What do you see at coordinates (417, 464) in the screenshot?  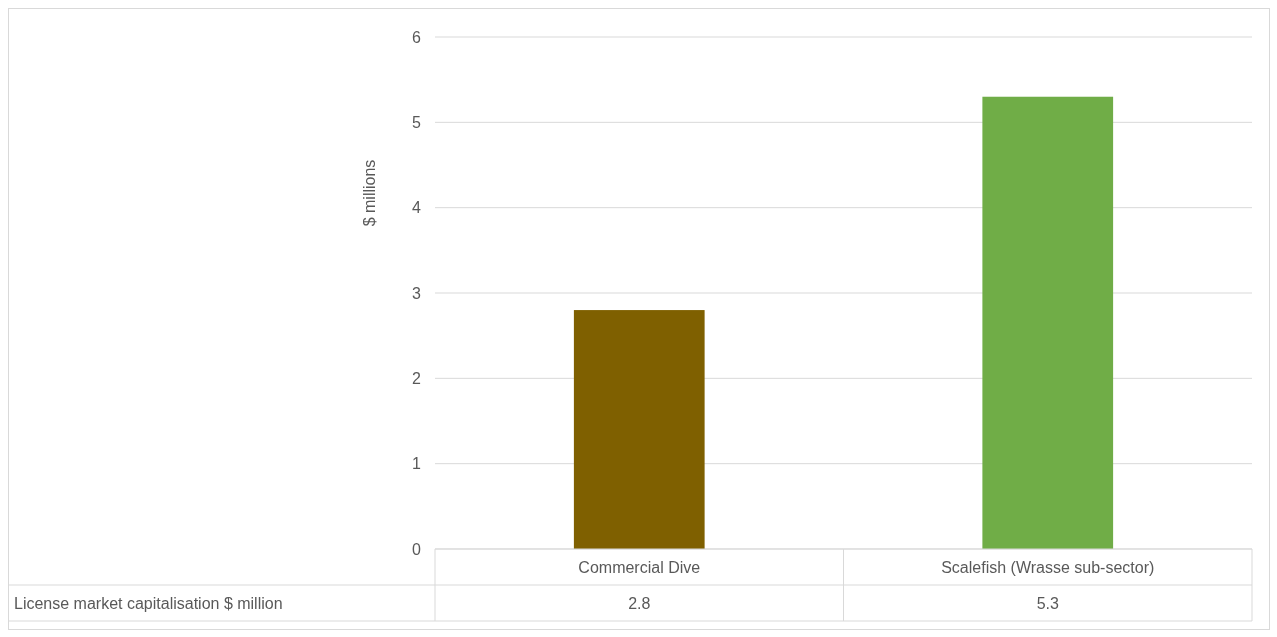 I see `y-tick-label: 1` at bounding box center [417, 464].